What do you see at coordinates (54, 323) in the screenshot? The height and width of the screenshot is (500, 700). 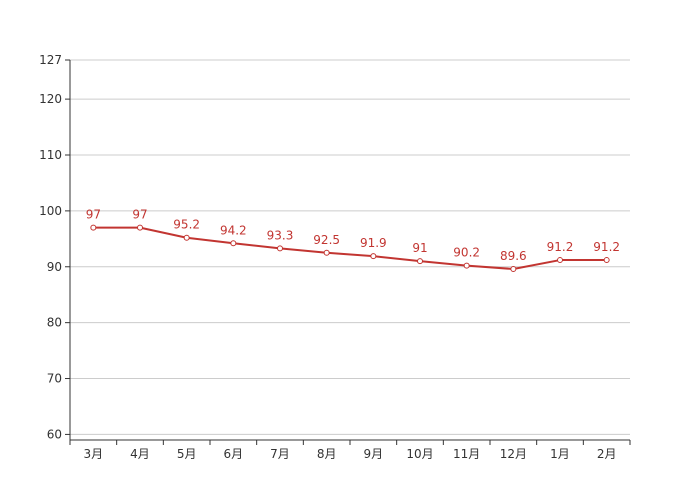 I see `y-tick-label: 80` at bounding box center [54, 323].